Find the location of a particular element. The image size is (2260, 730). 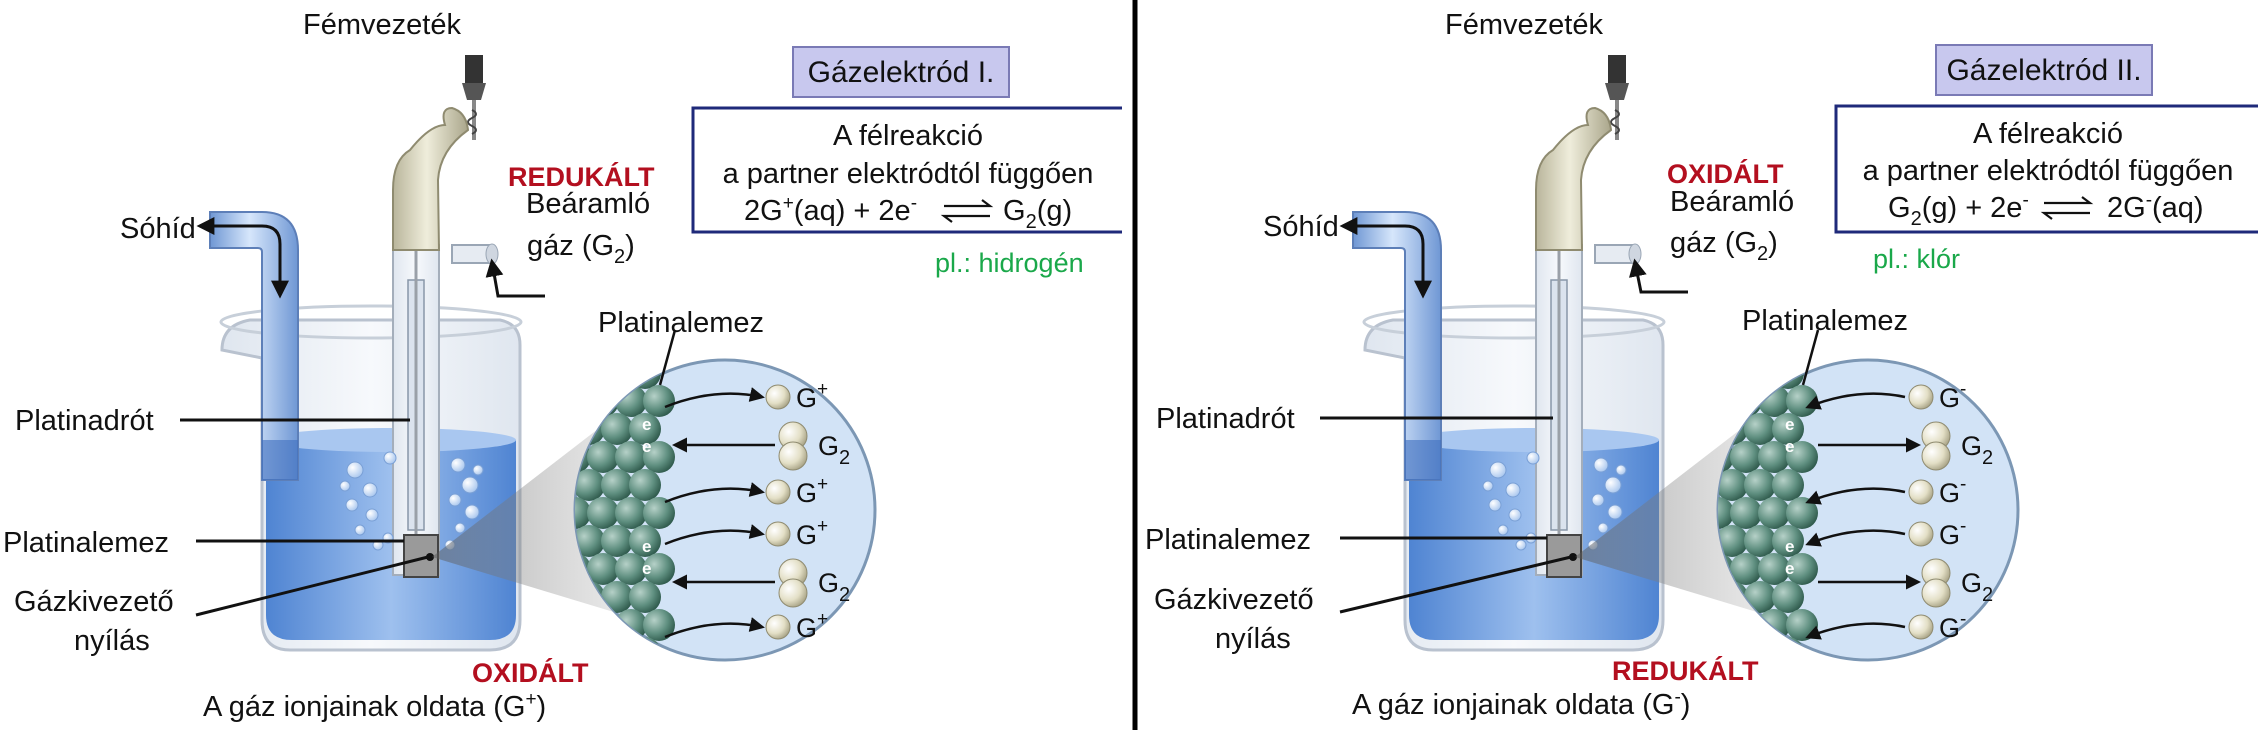

platinum-wire-label: Platinadrót is located at coordinates (1225, 419).